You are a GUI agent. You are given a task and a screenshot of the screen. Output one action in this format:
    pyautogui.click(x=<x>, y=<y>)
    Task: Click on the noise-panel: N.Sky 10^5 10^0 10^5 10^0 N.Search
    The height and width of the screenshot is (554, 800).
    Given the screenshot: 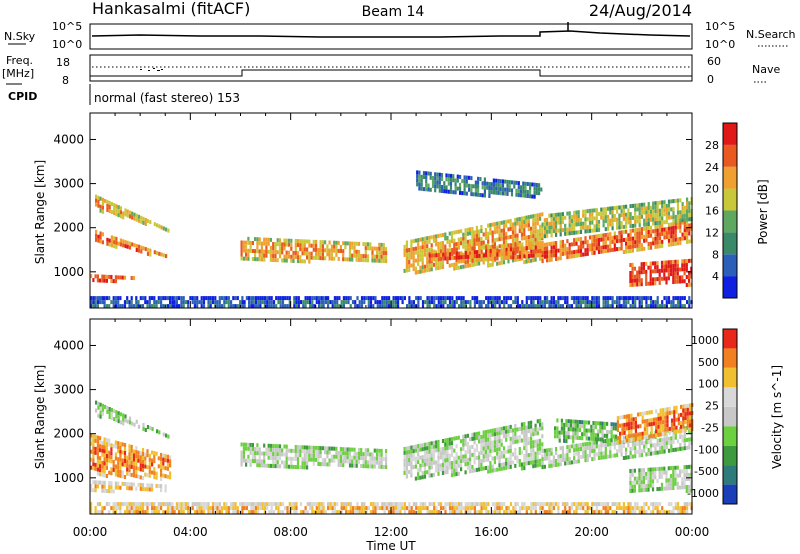 What is the action you would take?
    pyautogui.click(x=400, y=35)
    